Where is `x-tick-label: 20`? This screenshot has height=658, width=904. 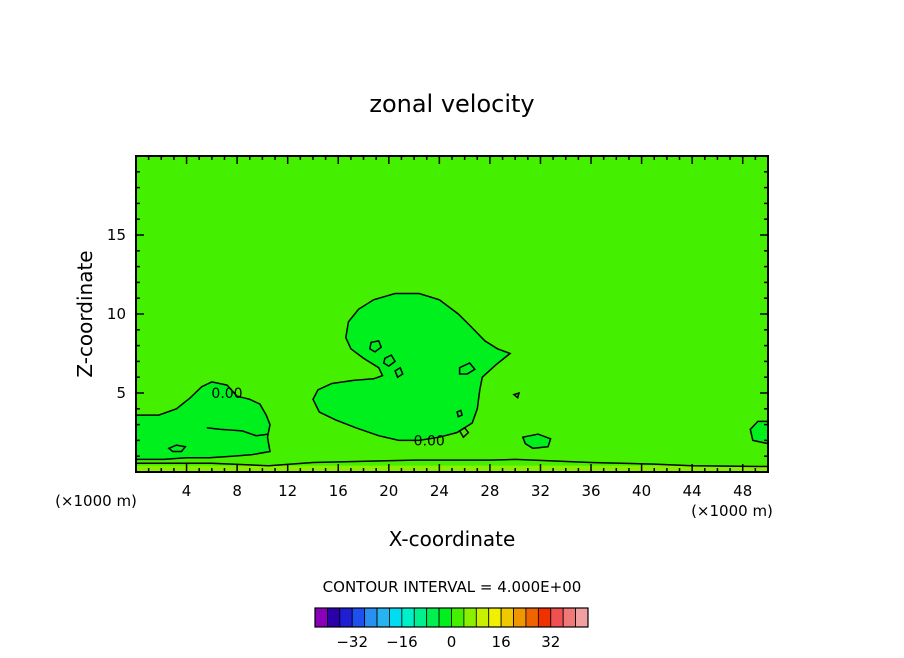
x-tick-label: 20 is located at coordinates (388, 491).